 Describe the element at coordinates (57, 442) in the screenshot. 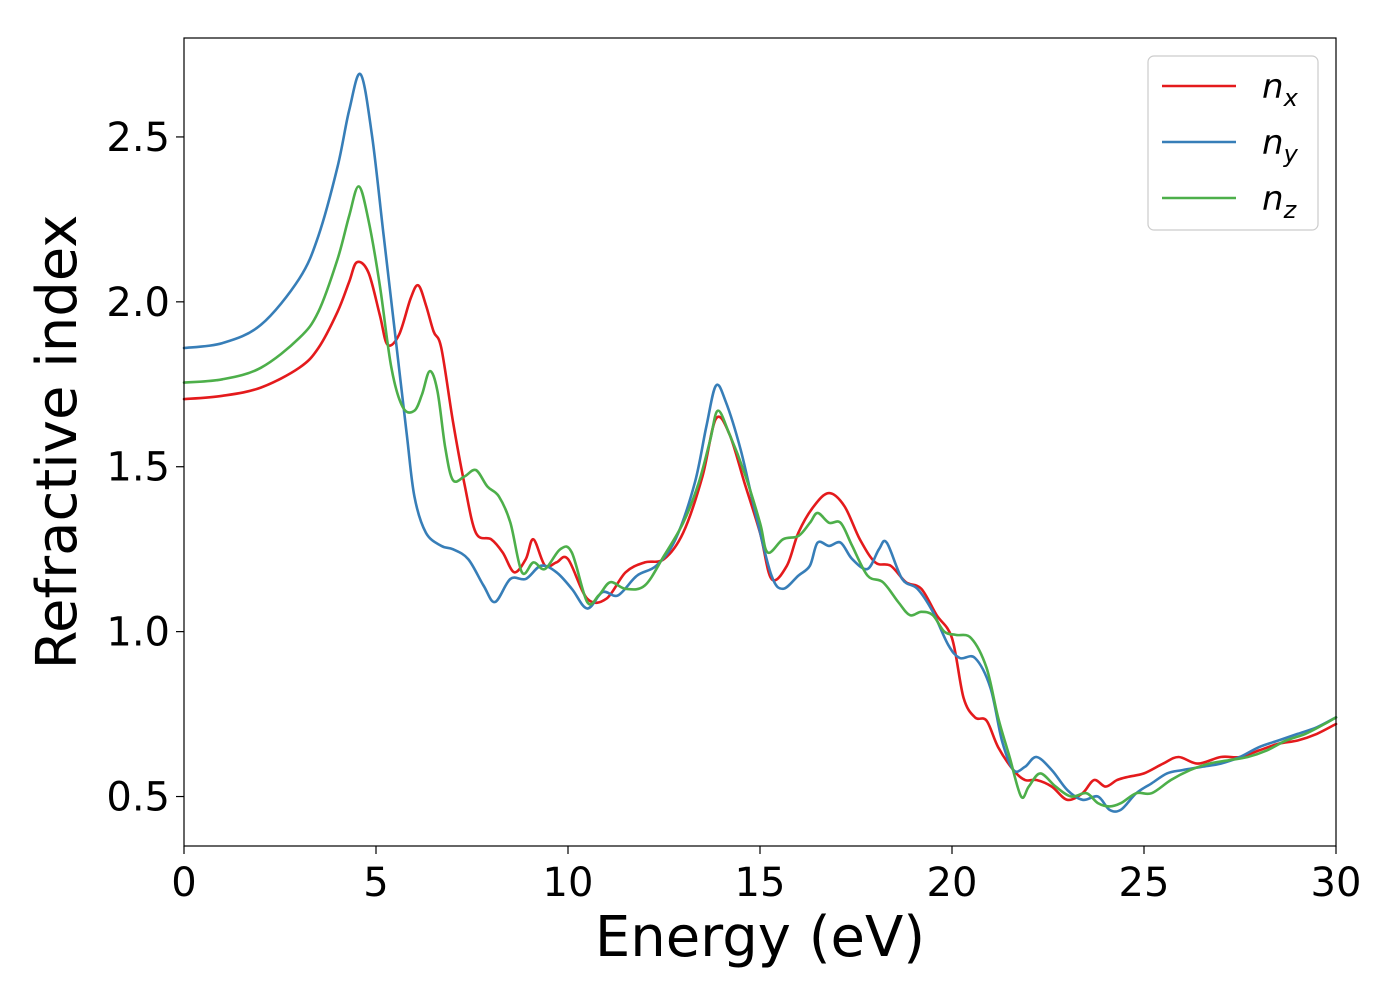

I see `y-axis-label: Refractive index` at that location.